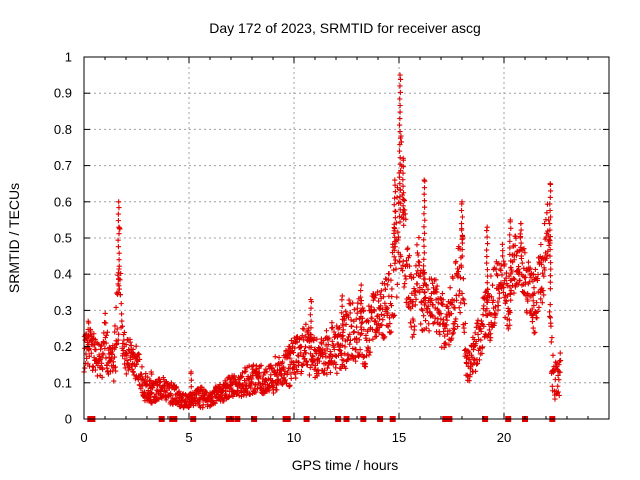 The width and height of the screenshot is (640, 480). What do you see at coordinates (294, 437) in the screenshot?
I see `x-tick-label: 10` at bounding box center [294, 437].